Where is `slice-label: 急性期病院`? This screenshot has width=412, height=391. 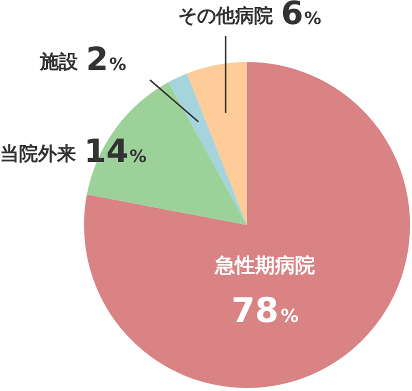
slice-label: 急性期病院 is located at coordinates (264, 265).